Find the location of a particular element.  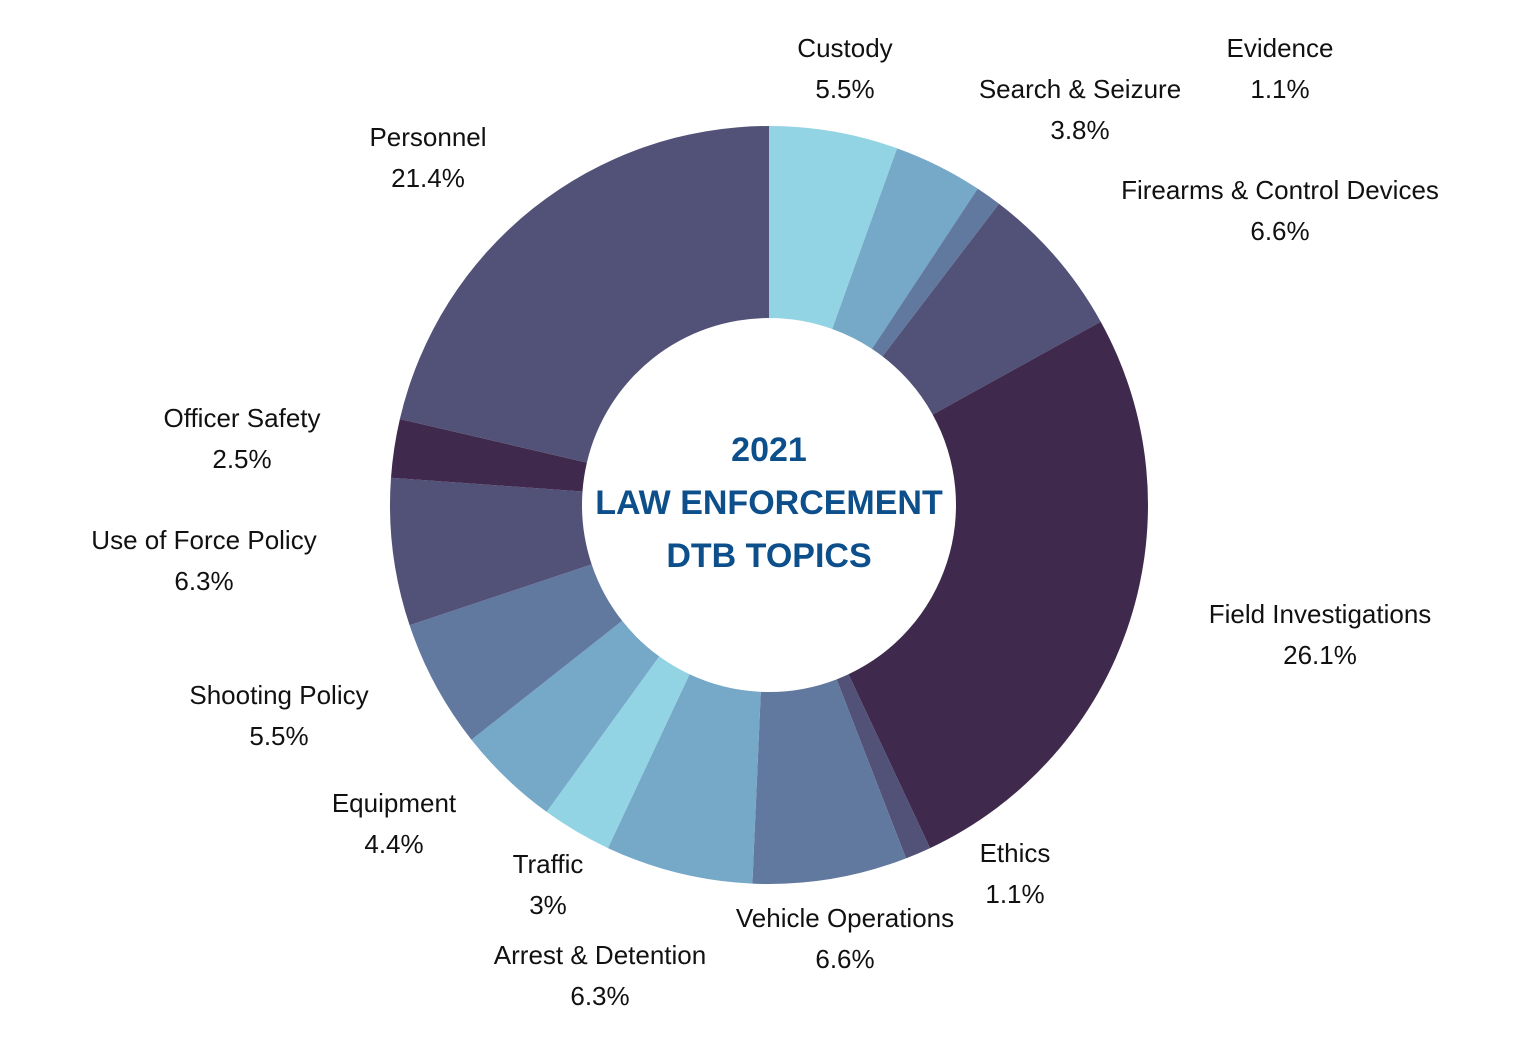

segment-label: Ethics is located at coordinates (1015, 853).